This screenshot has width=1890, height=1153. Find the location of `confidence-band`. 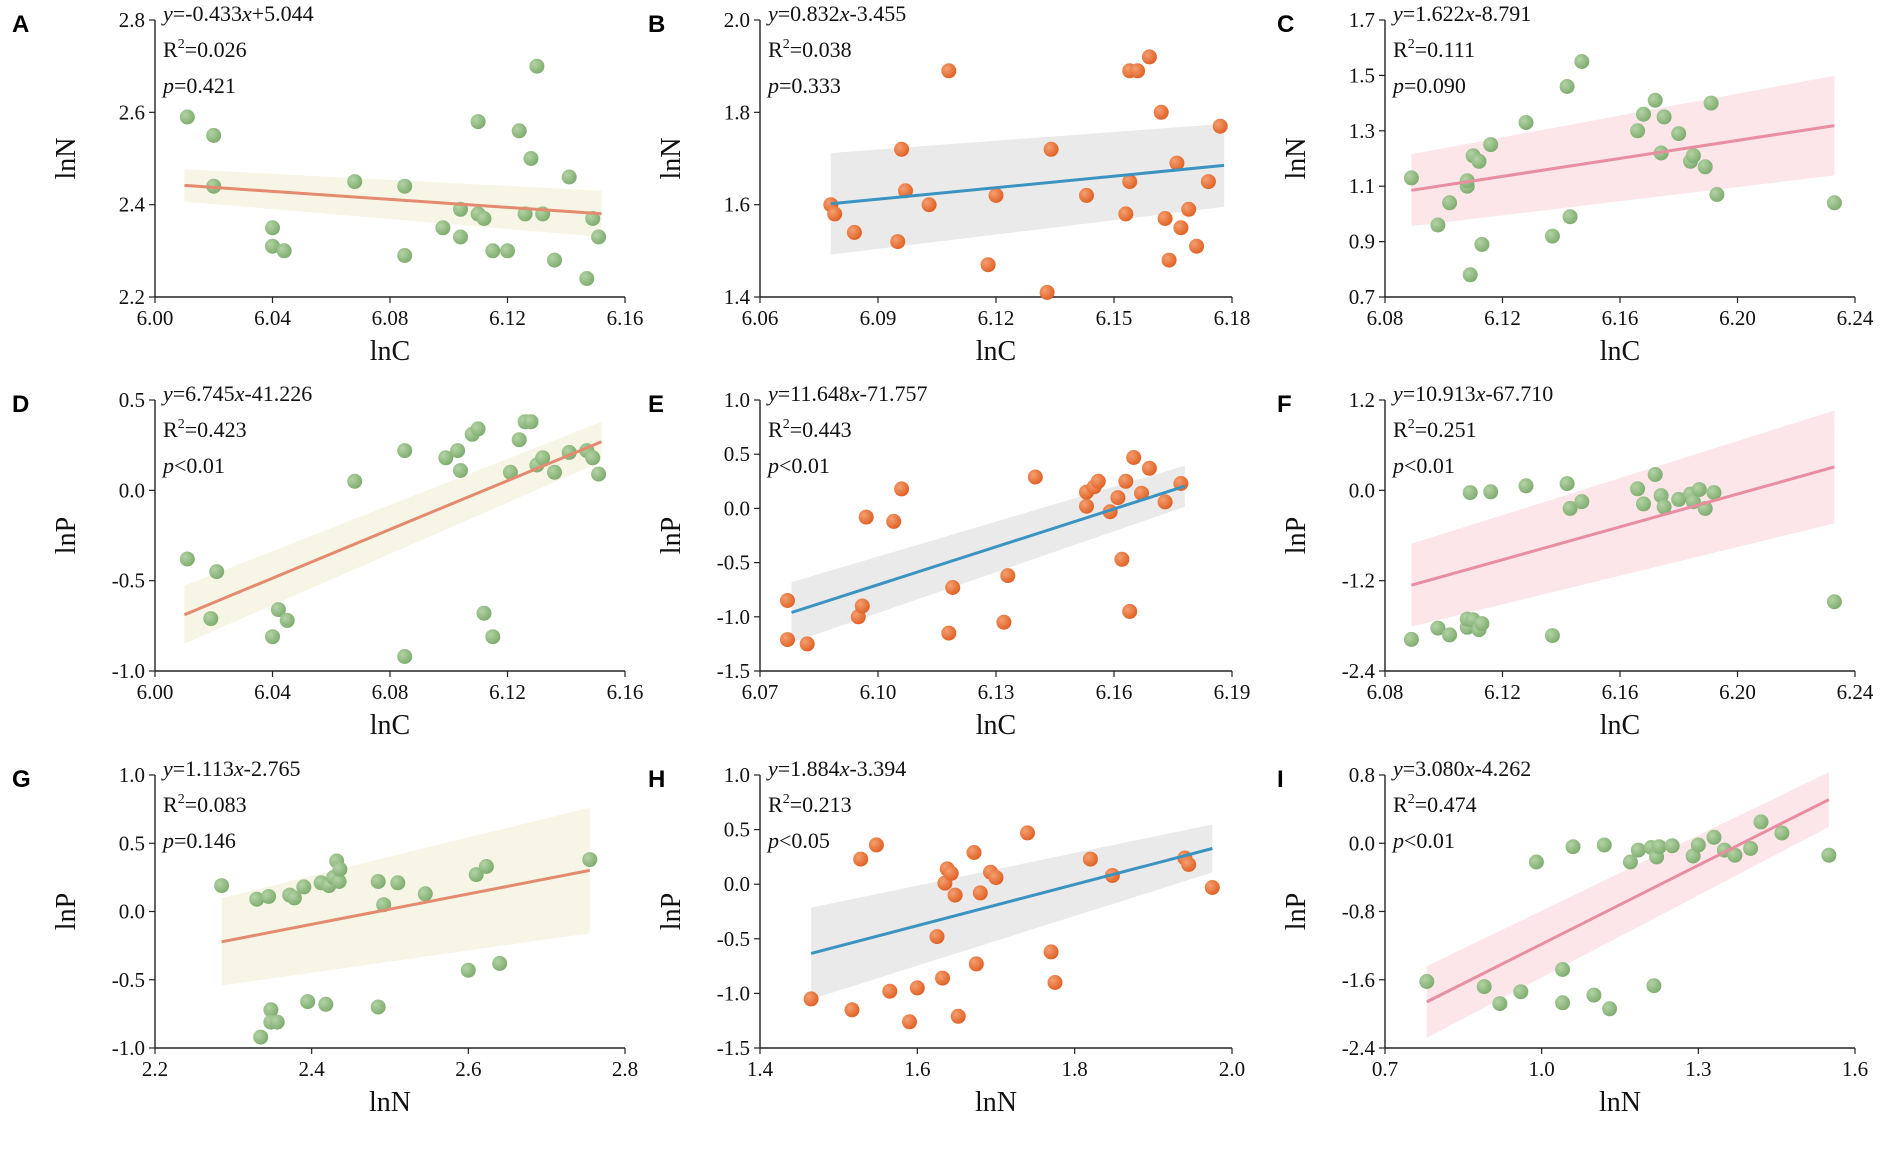

confidence-band is located at coordinates (1027, 189).